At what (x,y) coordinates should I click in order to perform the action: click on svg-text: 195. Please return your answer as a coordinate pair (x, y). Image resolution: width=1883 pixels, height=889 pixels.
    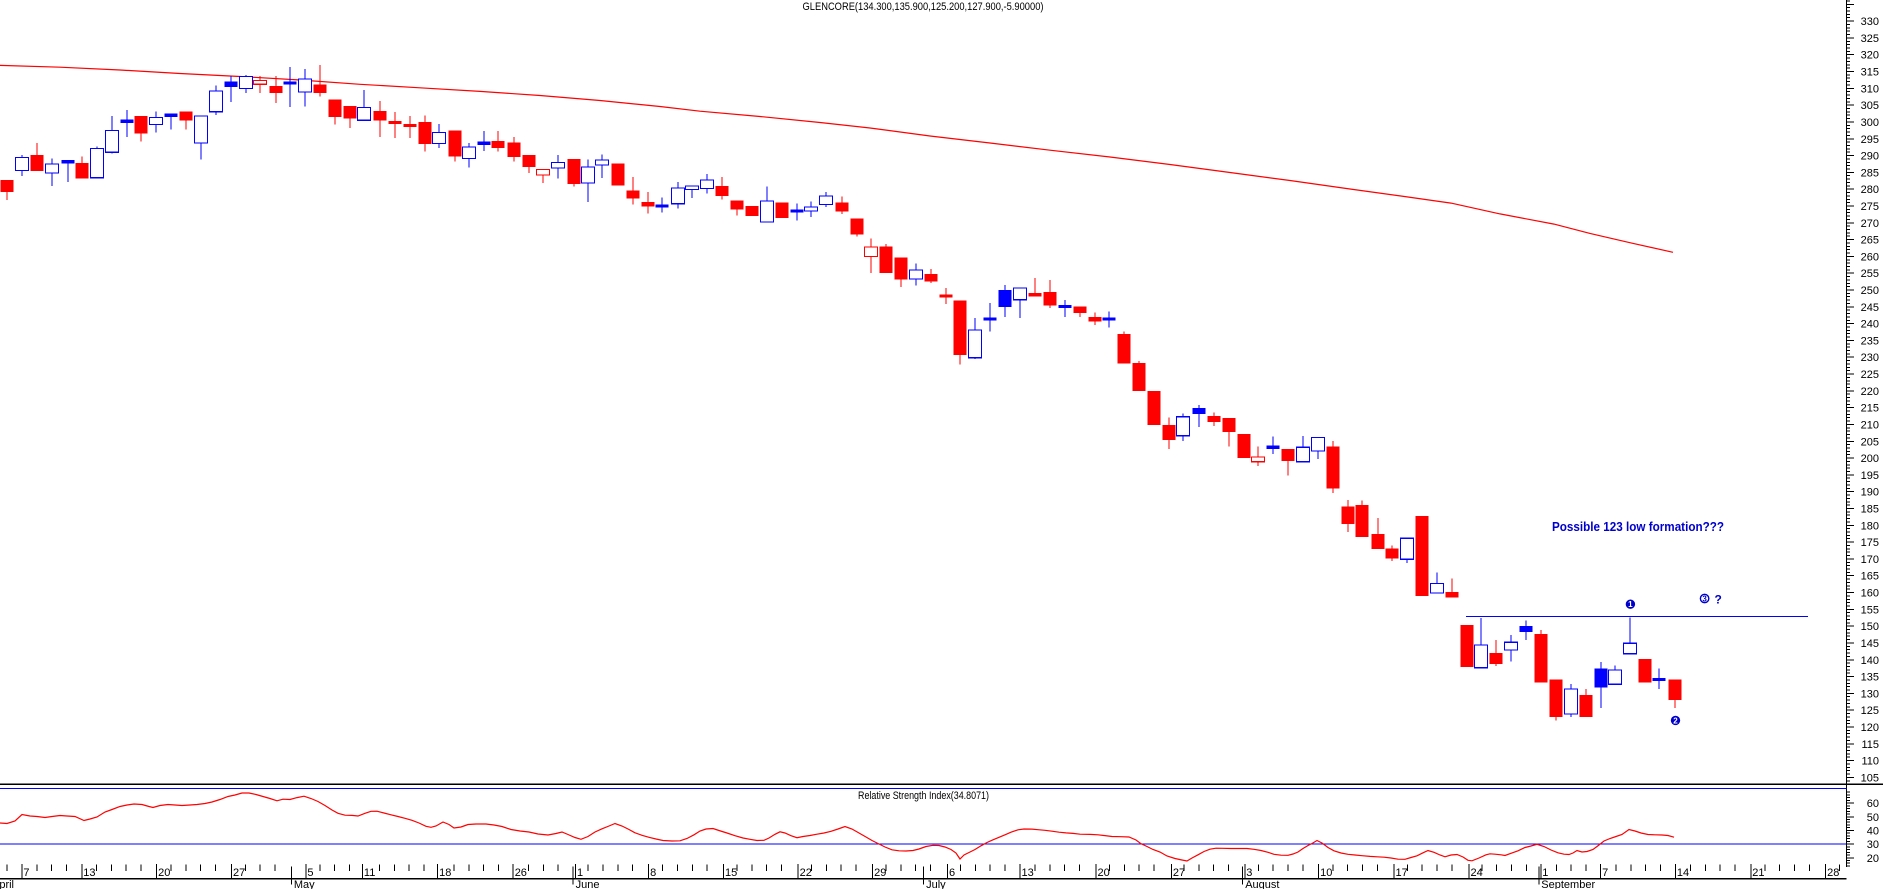
    Looking at the image, I should click on (1870, 476).